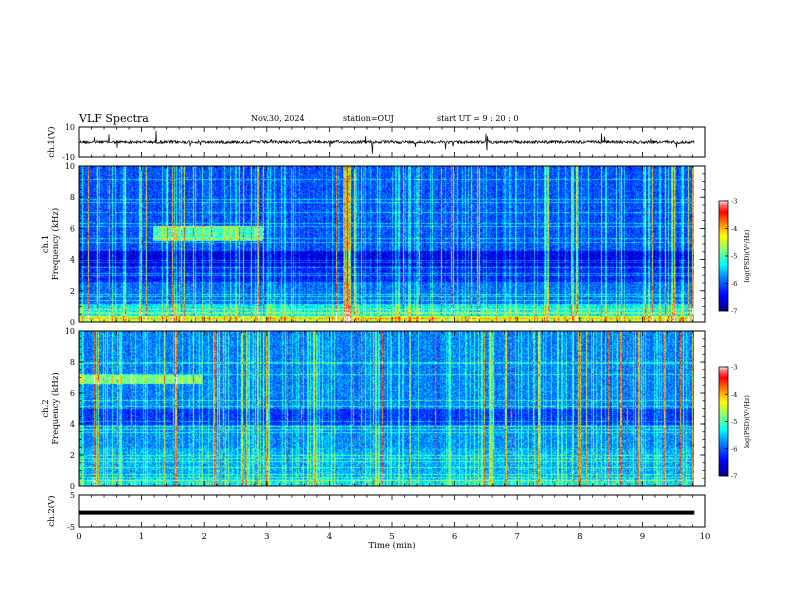  I want to click on y-axis-label: ch.2 Frequency (kHz), so click(51, 408).